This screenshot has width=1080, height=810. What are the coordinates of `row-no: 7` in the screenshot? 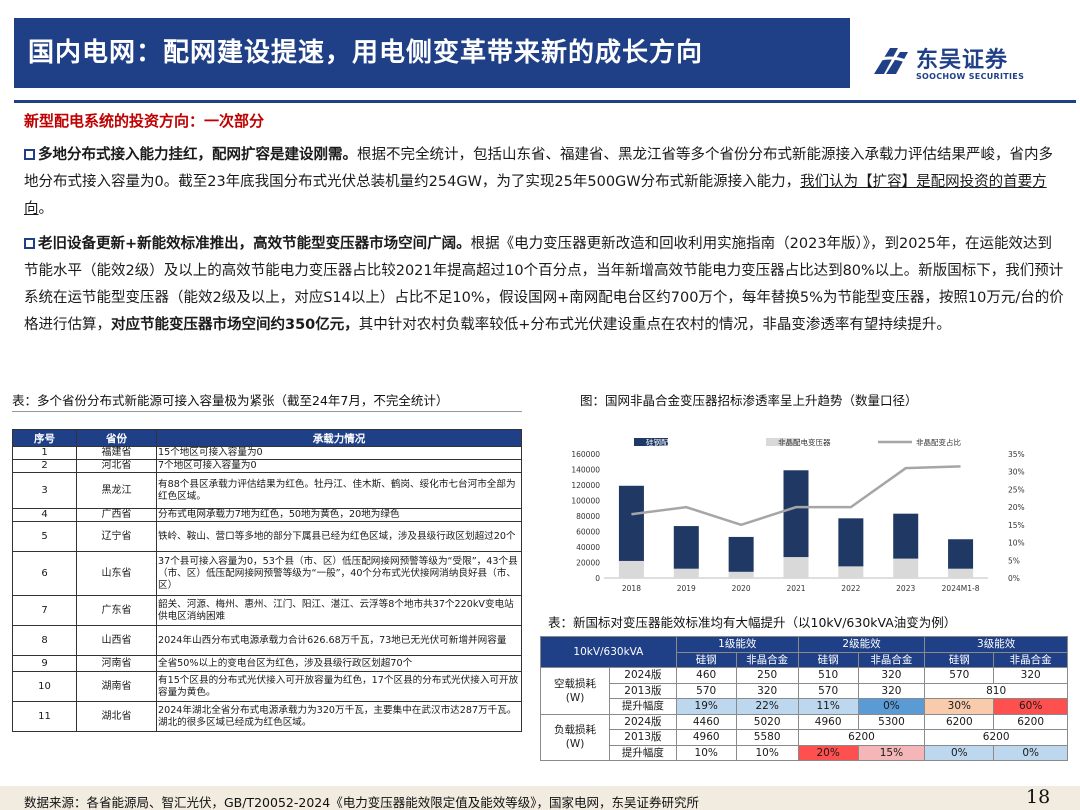 It's located at (44, 610).